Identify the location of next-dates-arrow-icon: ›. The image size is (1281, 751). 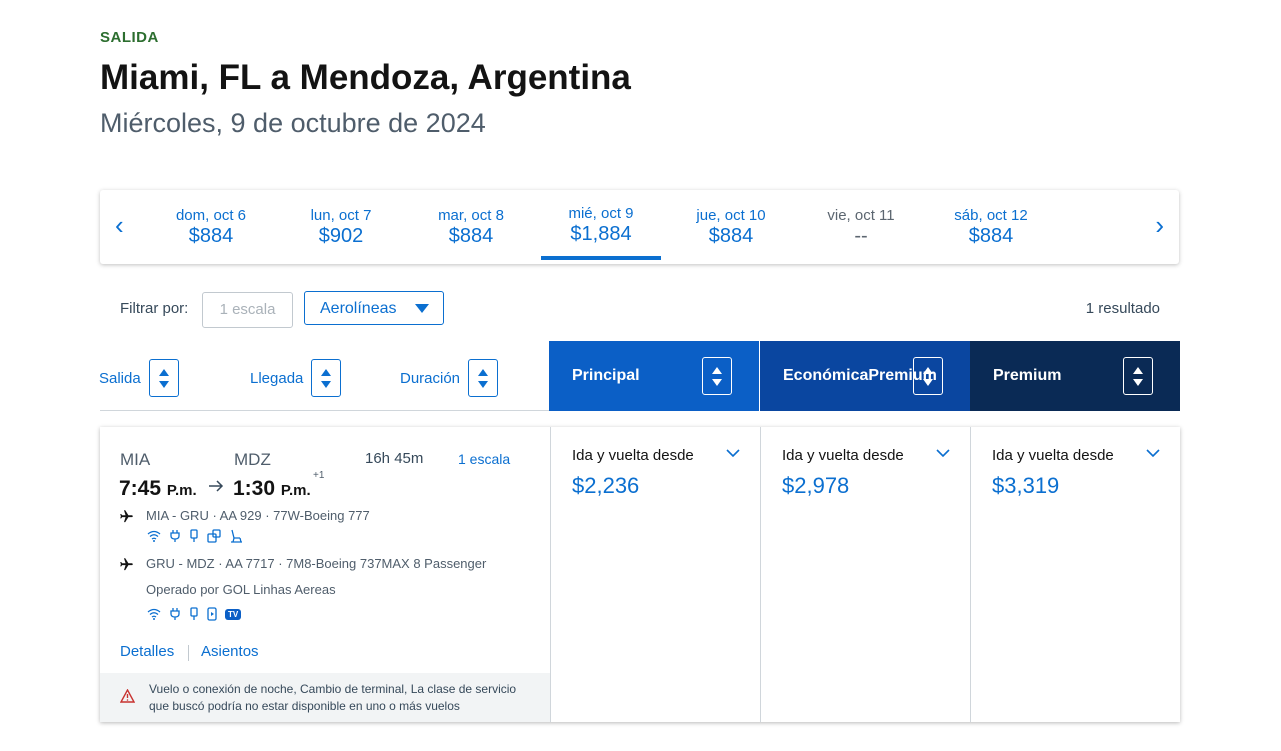
(1159, 225).